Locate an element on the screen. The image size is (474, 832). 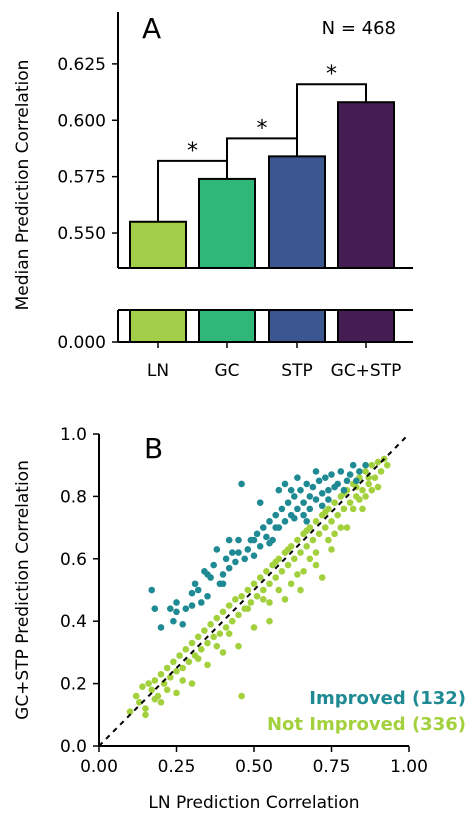
significance-brackets: * * * is located at coordinates (262, 142).